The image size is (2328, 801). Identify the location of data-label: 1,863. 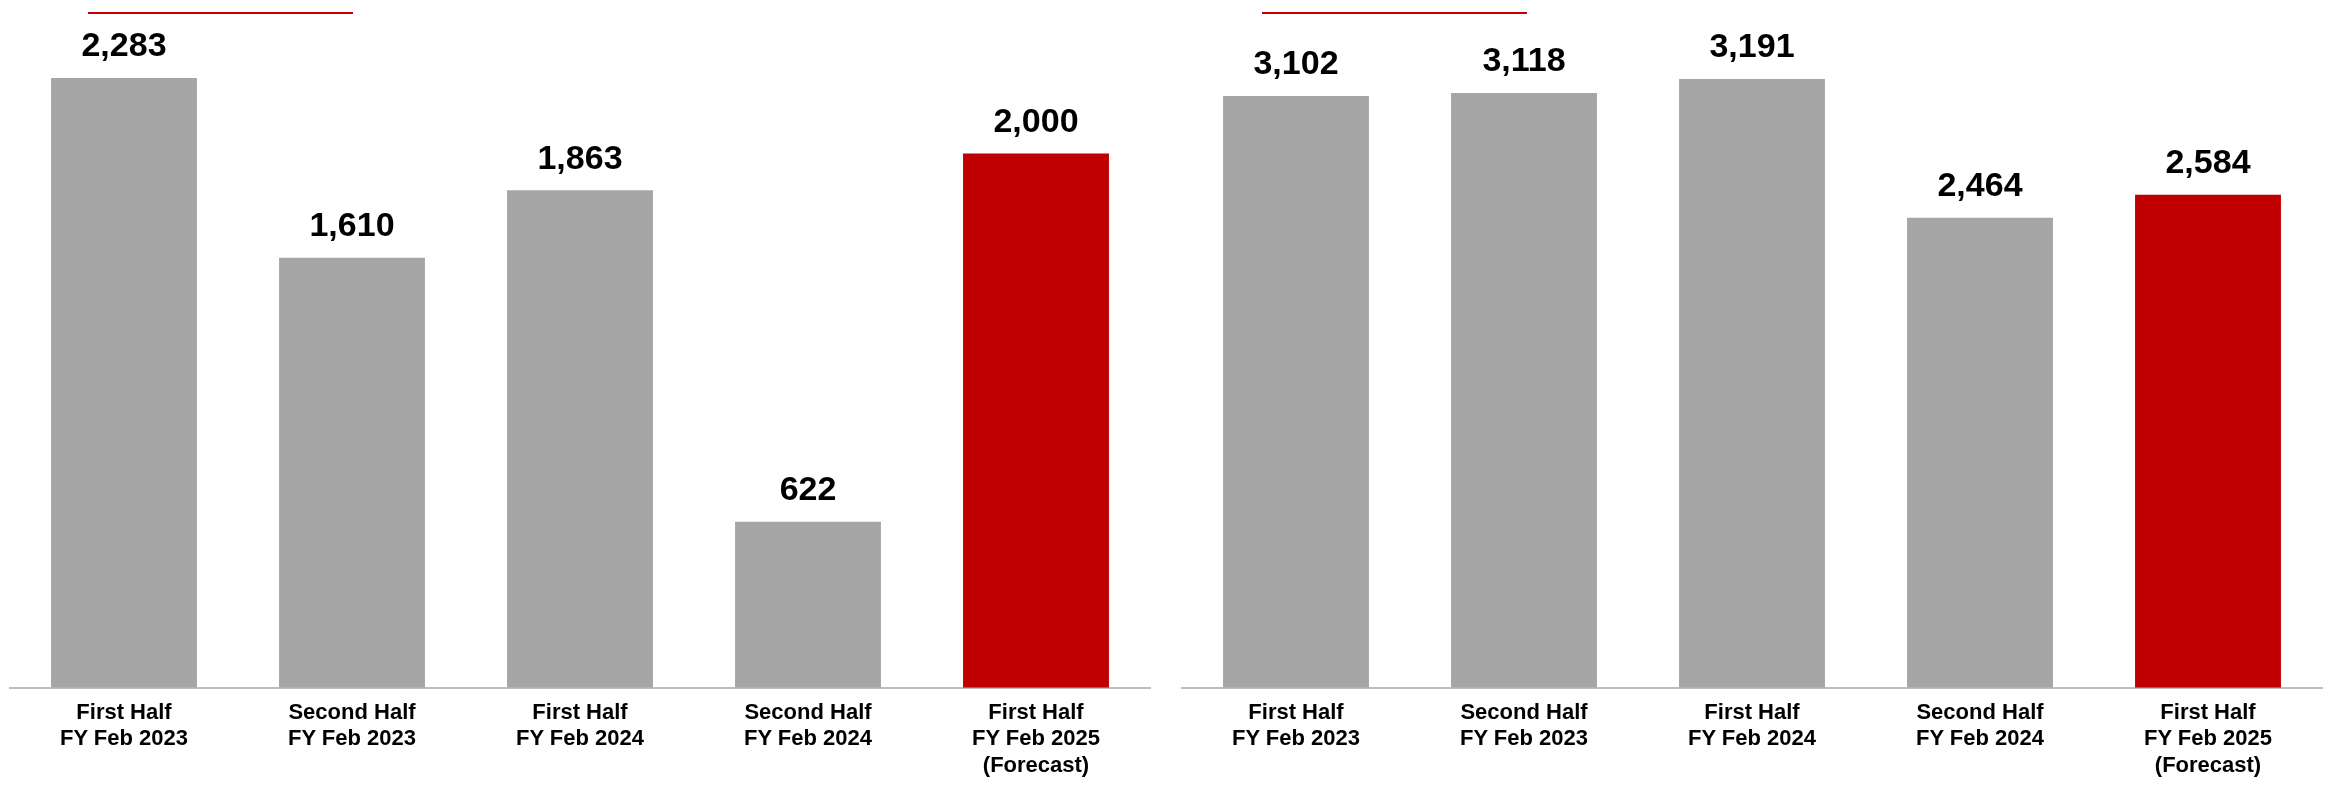
(580, 156).